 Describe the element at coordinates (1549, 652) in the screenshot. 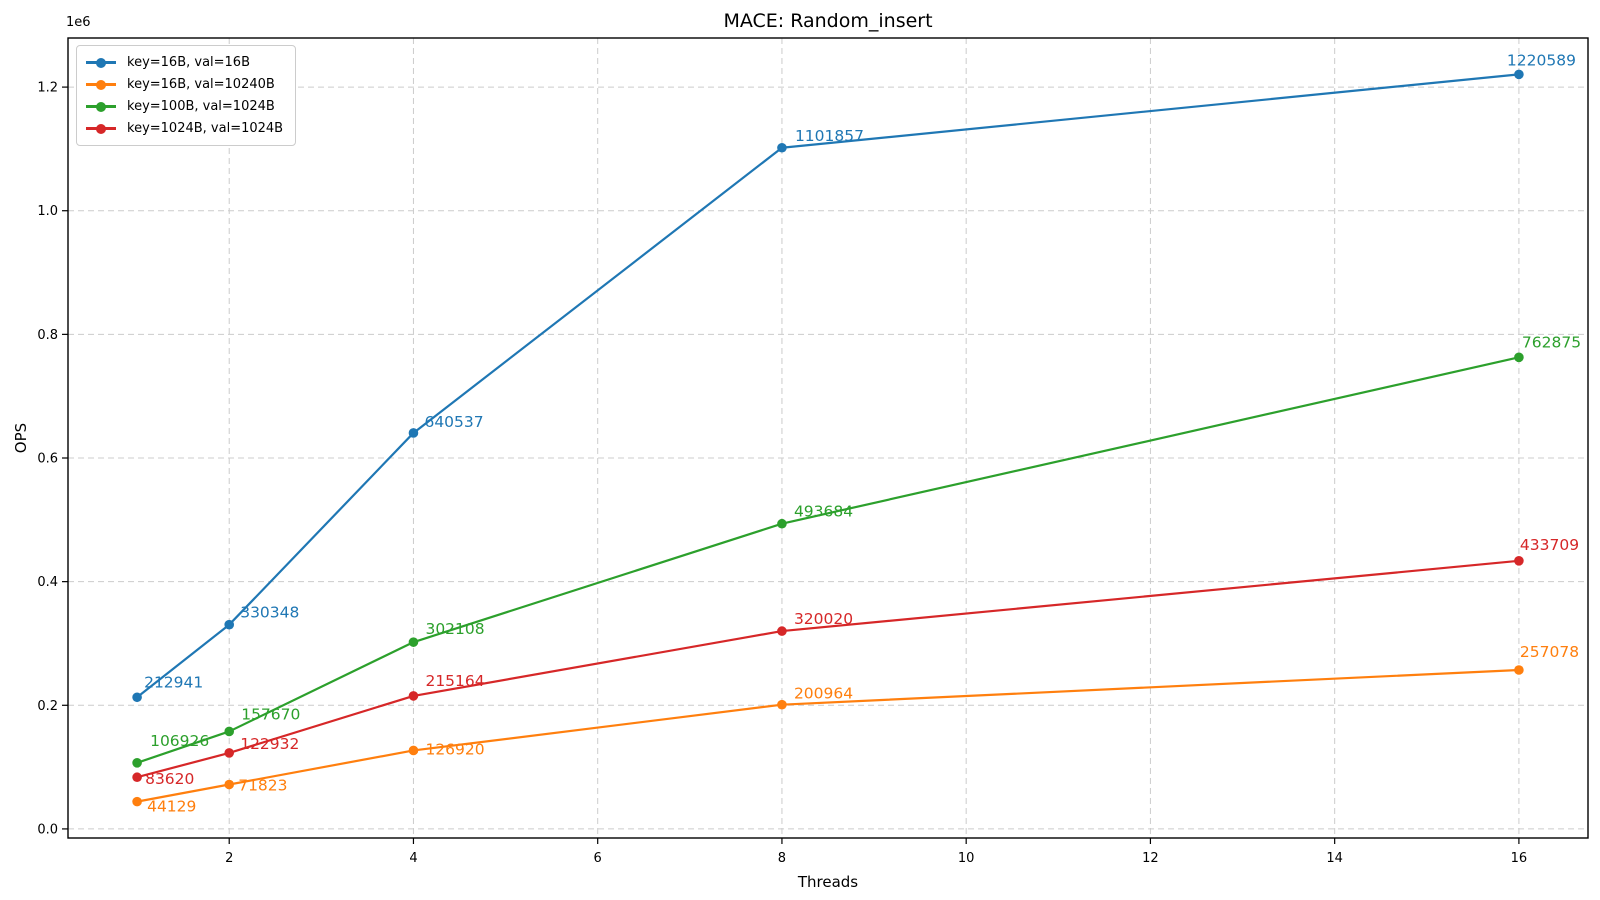

I see `data-point-label: 257078` at that location.